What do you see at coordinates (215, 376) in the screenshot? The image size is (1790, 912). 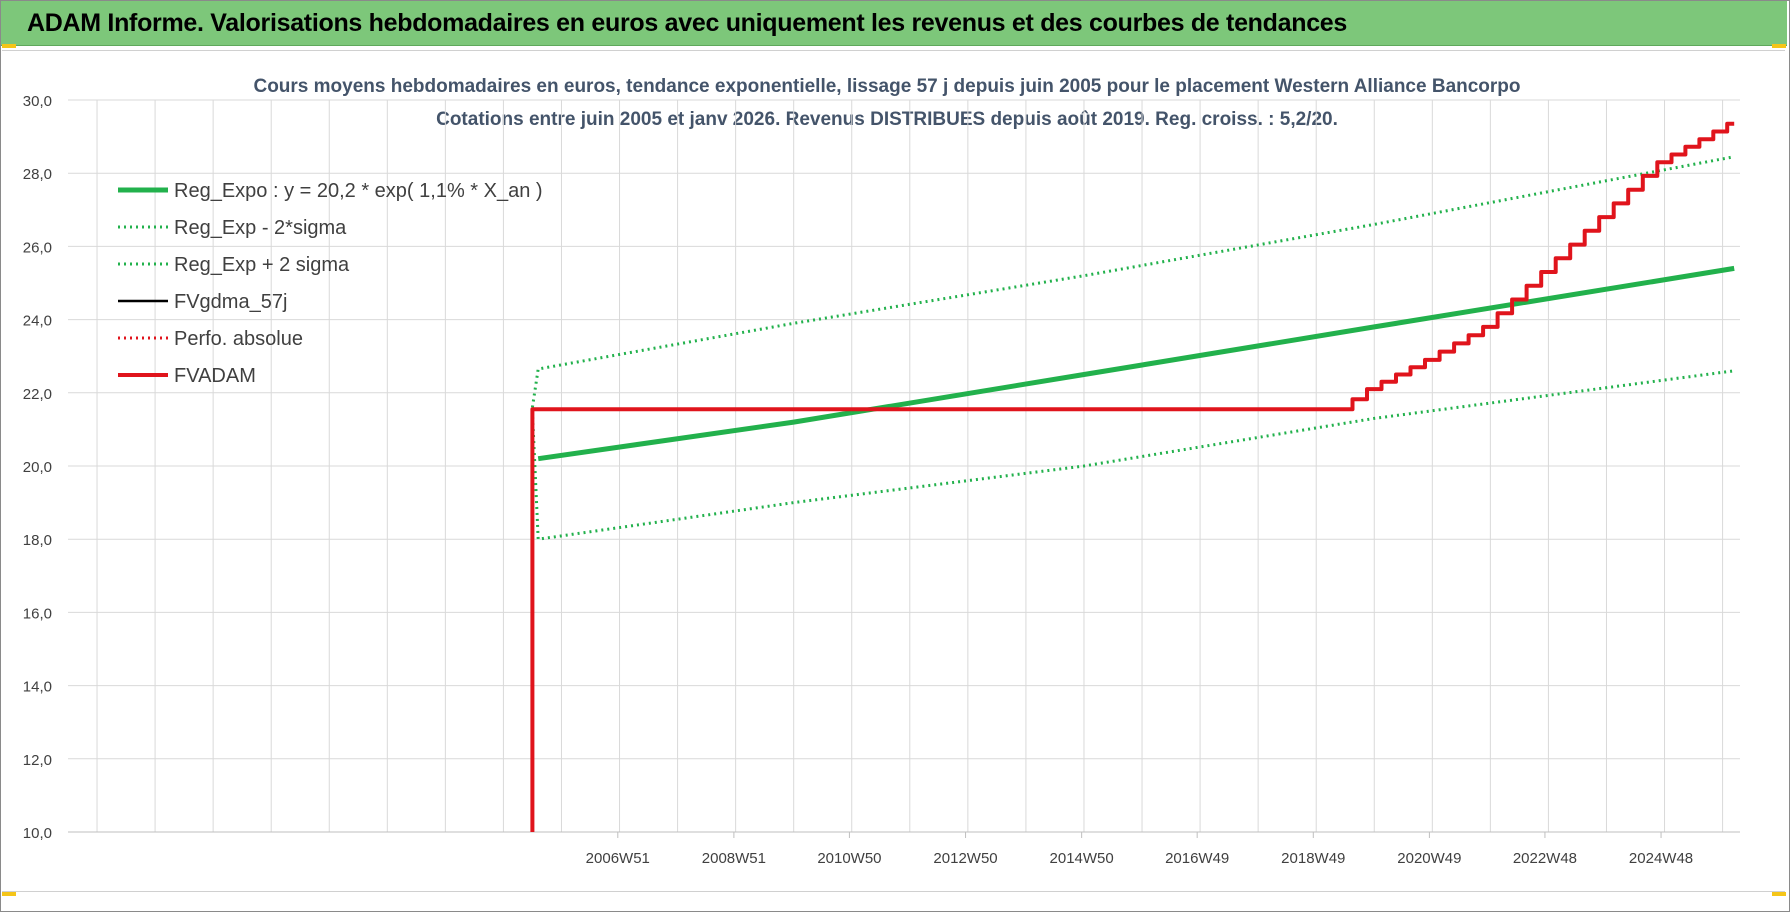 I see `legend-label-5: FVADAM` at bounding box center [215, 376].